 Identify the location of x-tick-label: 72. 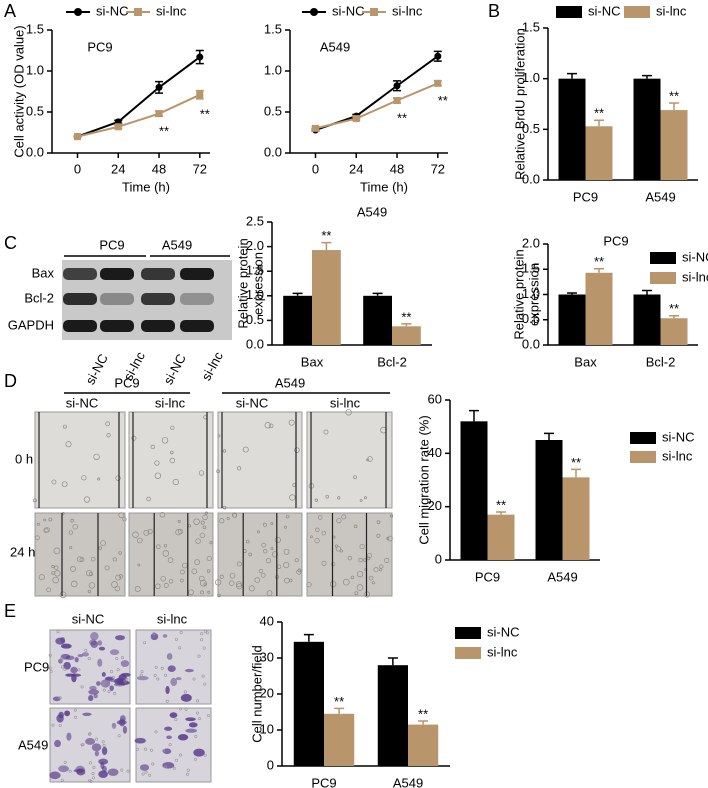
(438, 168).